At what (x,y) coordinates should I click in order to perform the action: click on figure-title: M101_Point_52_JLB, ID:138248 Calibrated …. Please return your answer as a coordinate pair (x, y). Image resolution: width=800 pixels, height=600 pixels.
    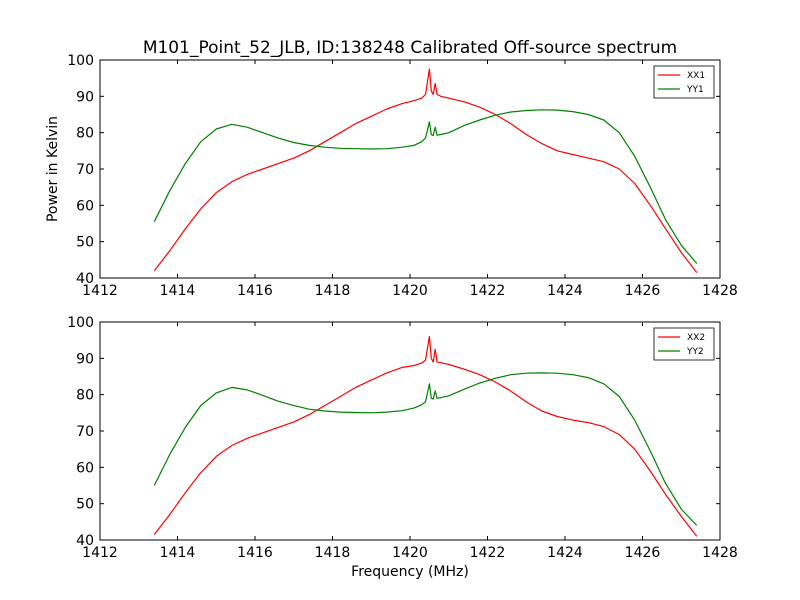
    Looking at the image, I should click on (410, 48).